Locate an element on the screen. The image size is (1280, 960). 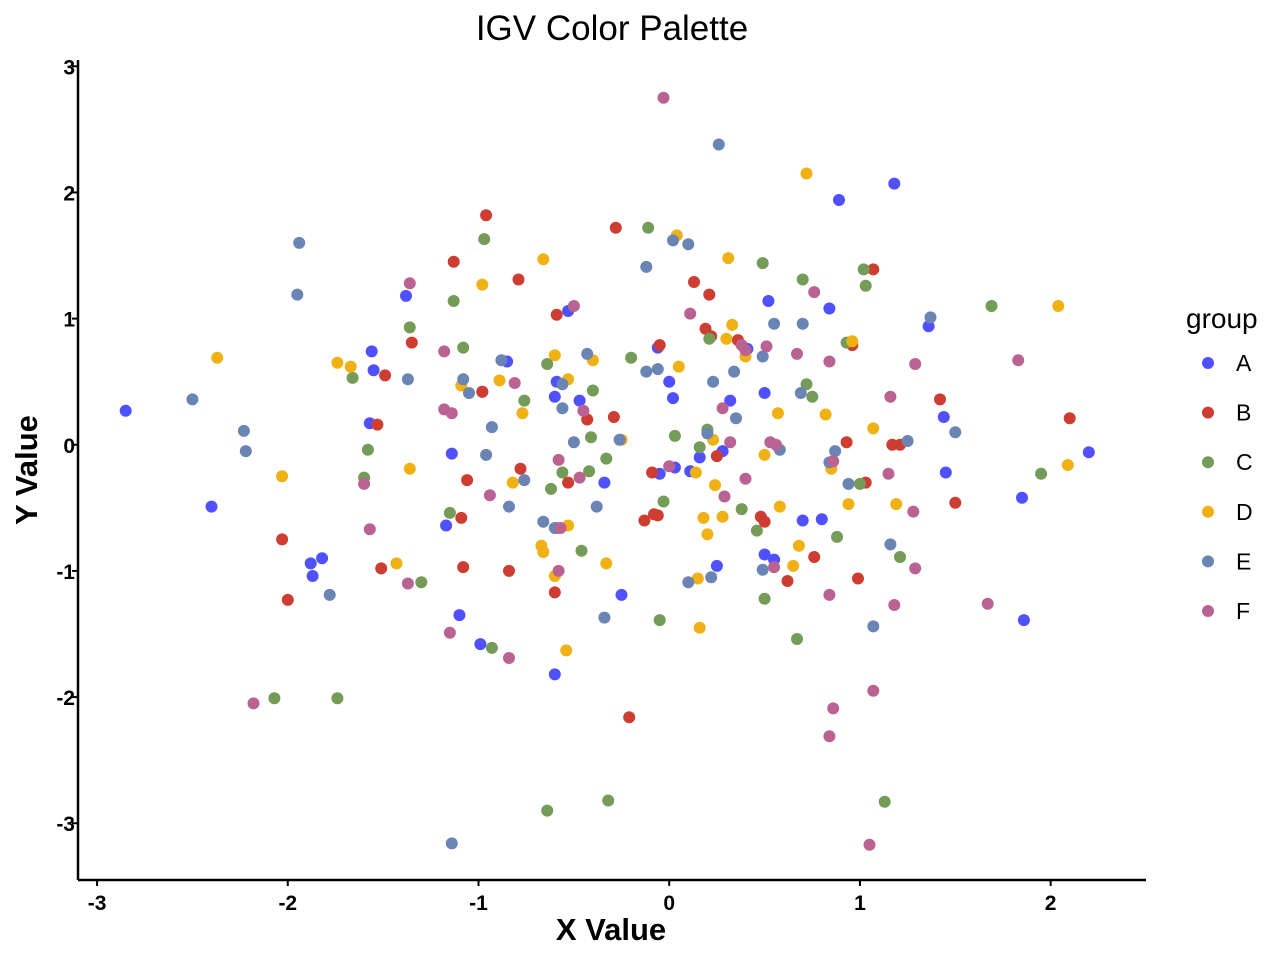
y-tick-label: 2 is located at coordinates (69, 193).